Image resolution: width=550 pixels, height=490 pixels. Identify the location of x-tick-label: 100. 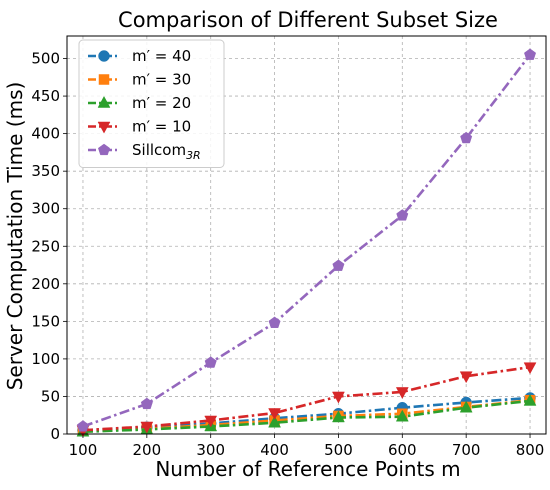
(83, 450).